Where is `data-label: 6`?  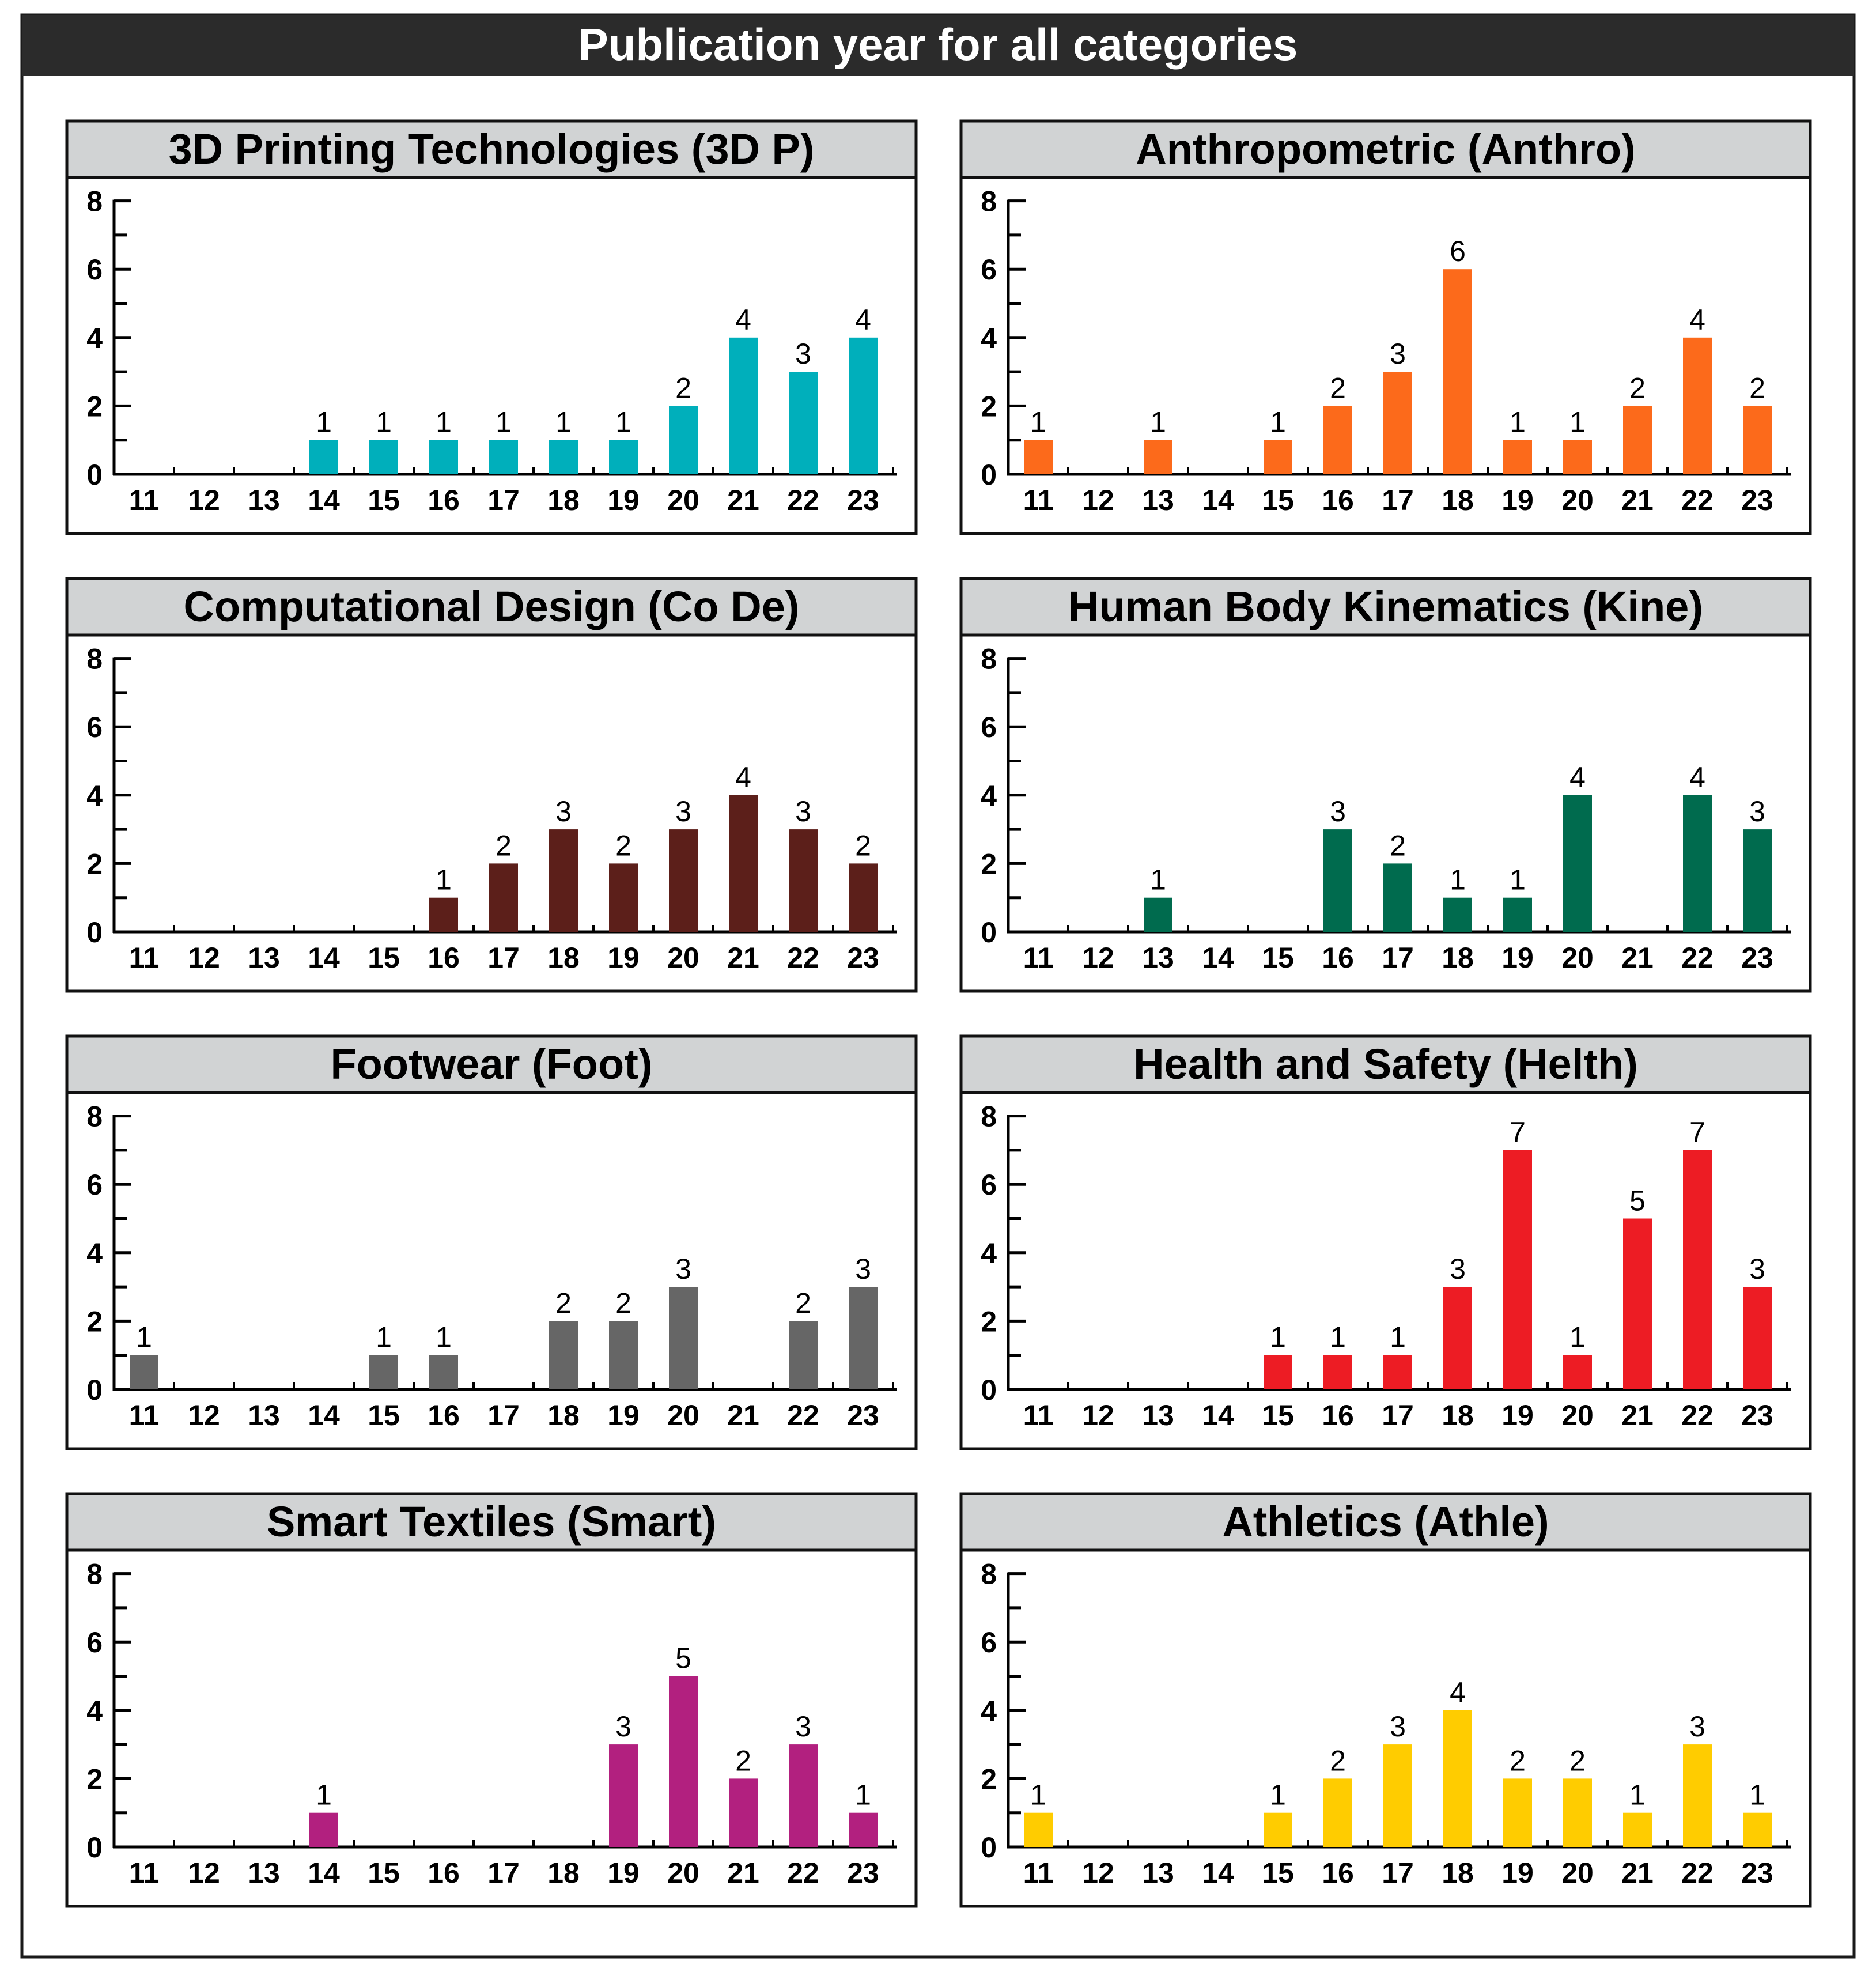
data-label: 6 is located at coordinates (1458, 251).